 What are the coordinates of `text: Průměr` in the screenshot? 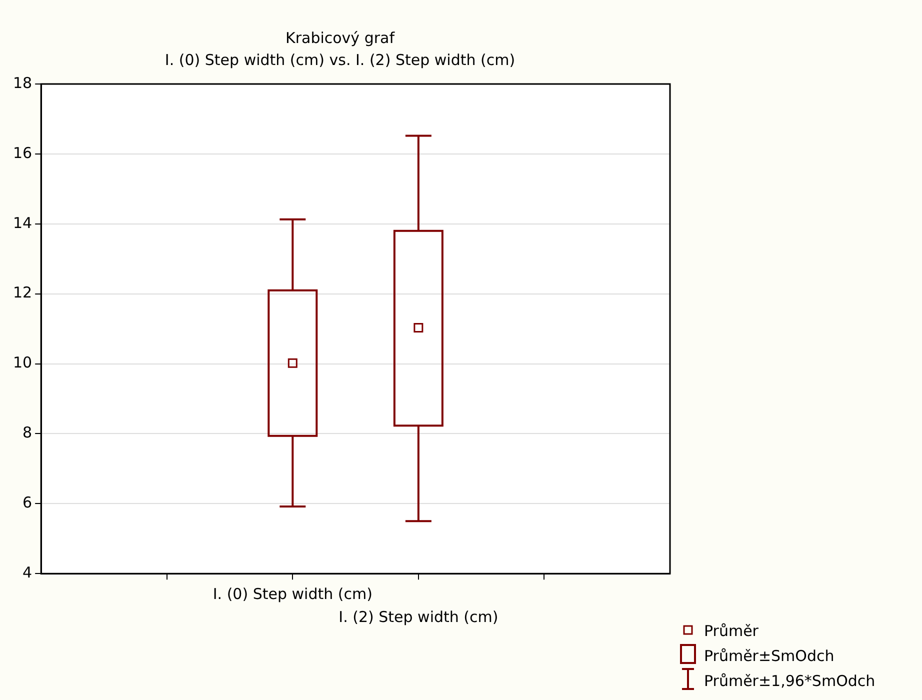 It's located at (731, 631).